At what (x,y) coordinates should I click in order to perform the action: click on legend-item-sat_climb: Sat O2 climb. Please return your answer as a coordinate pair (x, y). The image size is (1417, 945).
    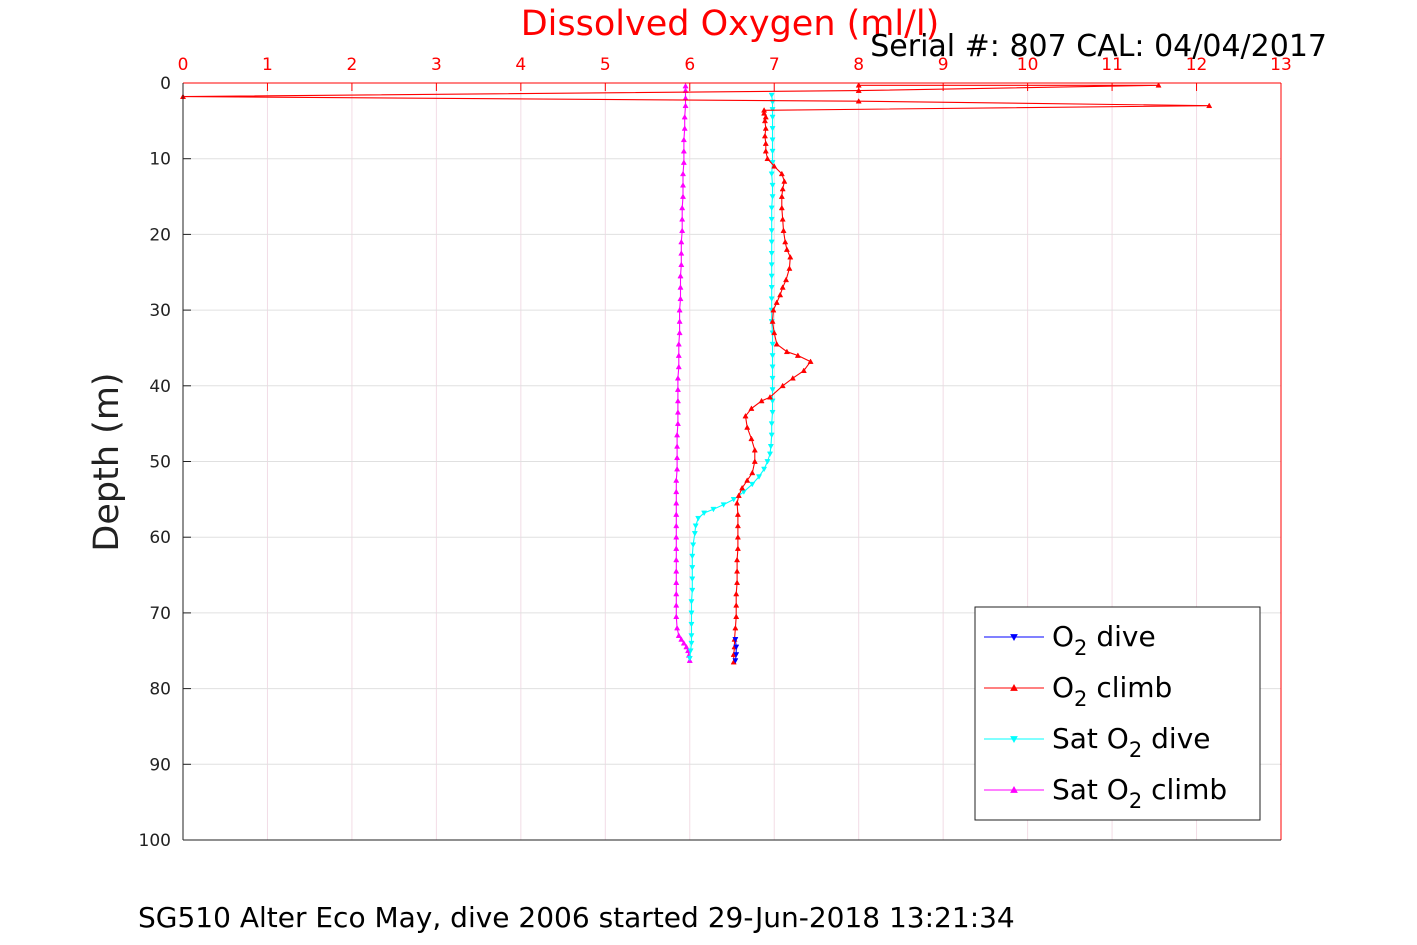
    Looking at the image, I should click on (1105, 793).